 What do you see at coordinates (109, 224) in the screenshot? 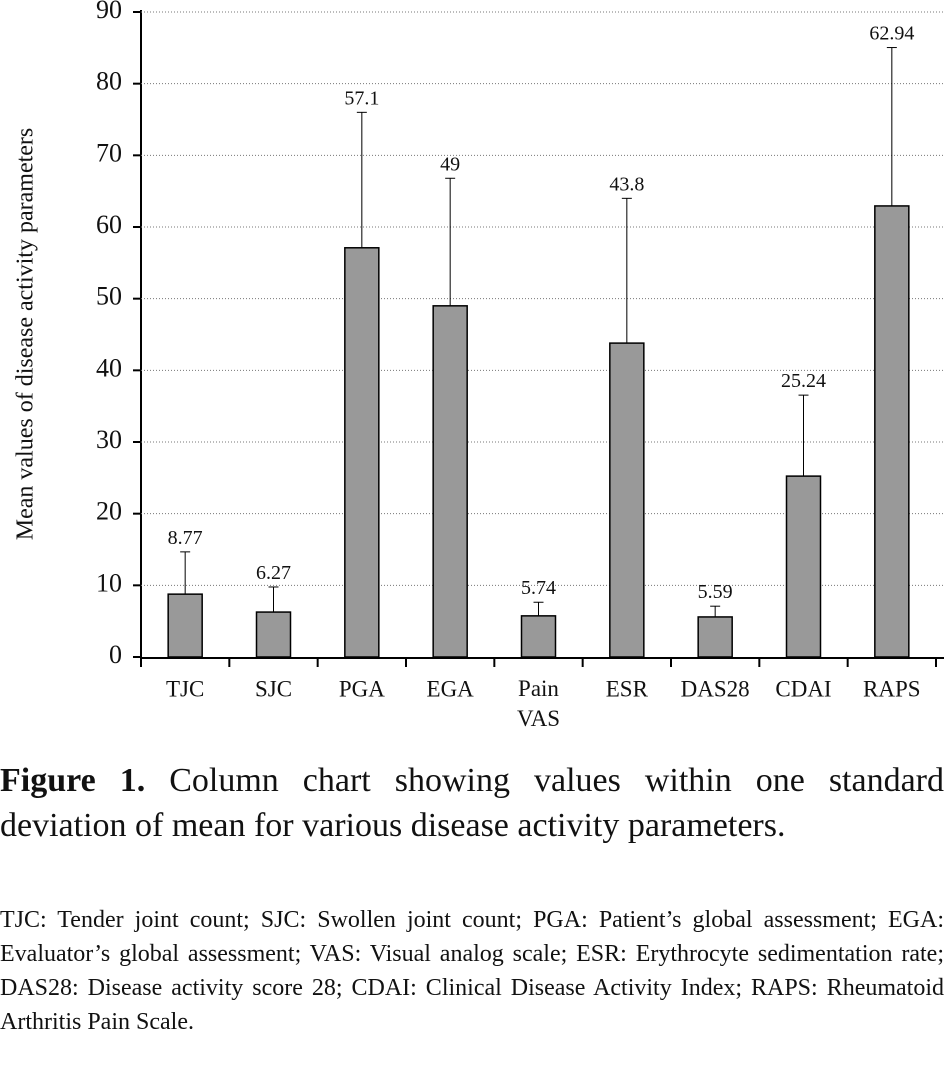
I see `y-tick-label: 60` at bounding box center [109, 224].